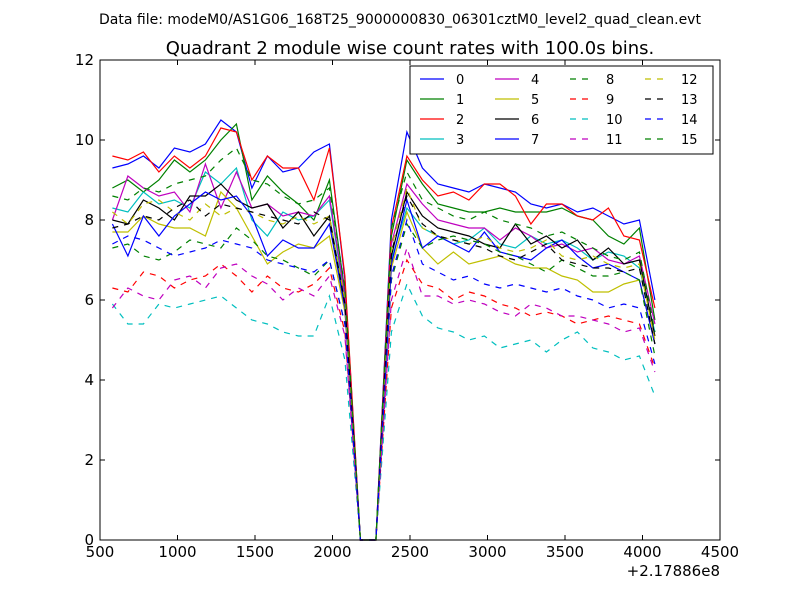 This screenshot has width=800, height=600. I want to click on legend-label-14: 14, so click(689, 120).